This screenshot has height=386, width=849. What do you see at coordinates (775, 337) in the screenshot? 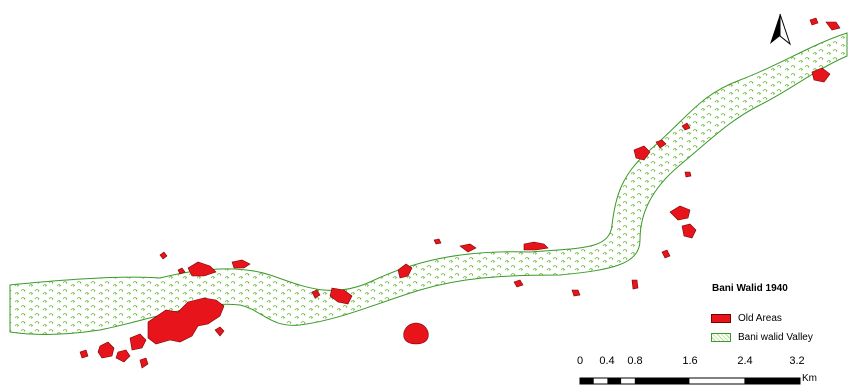
I see `legend-label: Bani walid Valley` at bounding box center [775, 337].